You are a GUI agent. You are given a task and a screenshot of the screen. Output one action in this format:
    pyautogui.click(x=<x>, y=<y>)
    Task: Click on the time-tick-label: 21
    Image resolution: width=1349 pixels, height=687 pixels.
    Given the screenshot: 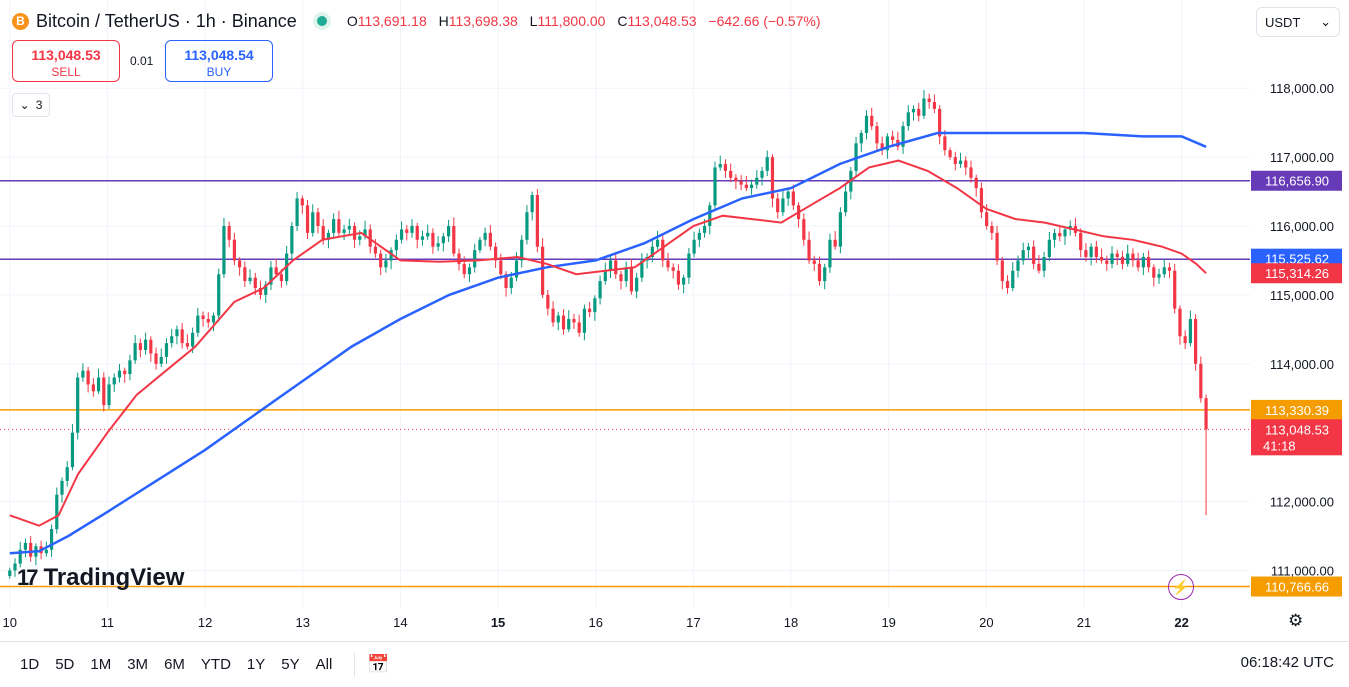 What is the action you would take?
    pyautogui.click(x=1084, y=622)
    